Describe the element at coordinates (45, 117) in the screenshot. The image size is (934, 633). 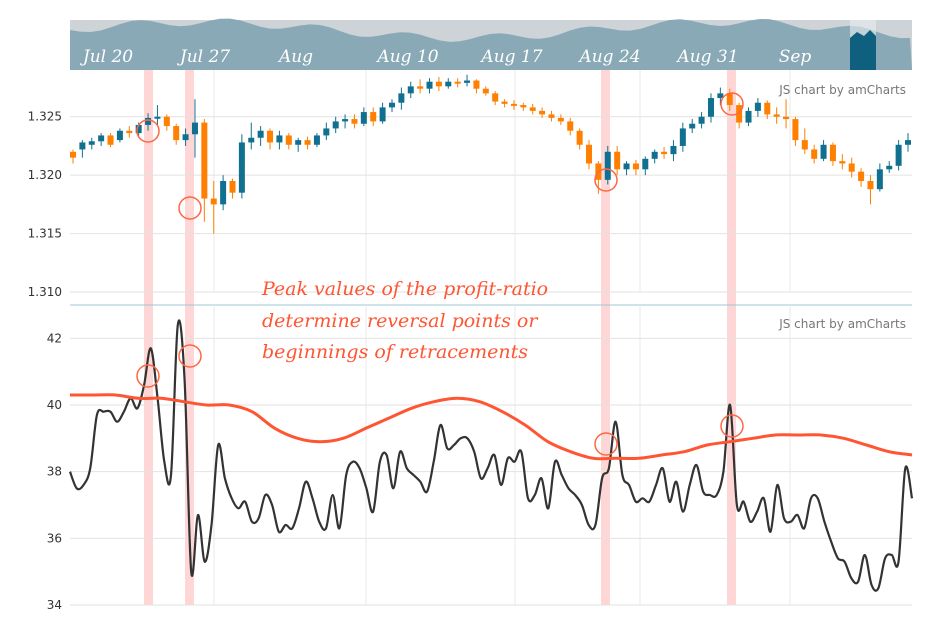
I see `price-tick-label: 1.325` at that location.